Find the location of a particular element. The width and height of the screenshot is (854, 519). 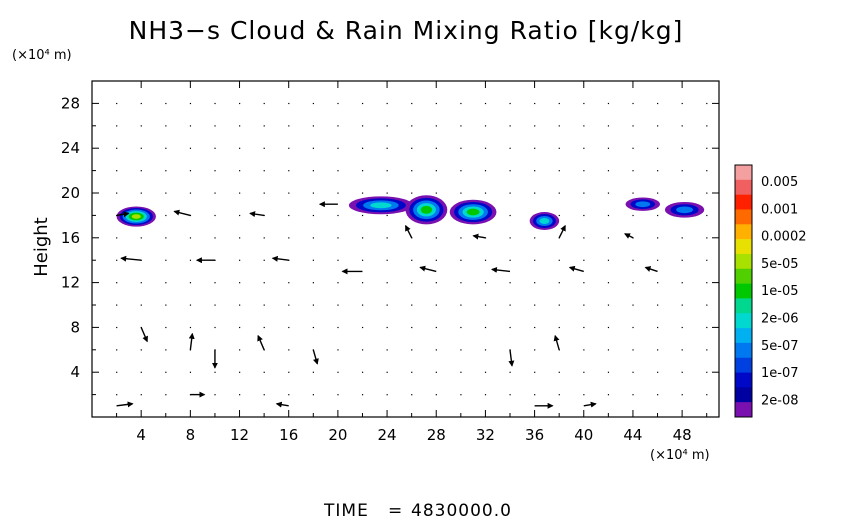

colorbar-label: 0.0002 is located at coordinates (784, 237).